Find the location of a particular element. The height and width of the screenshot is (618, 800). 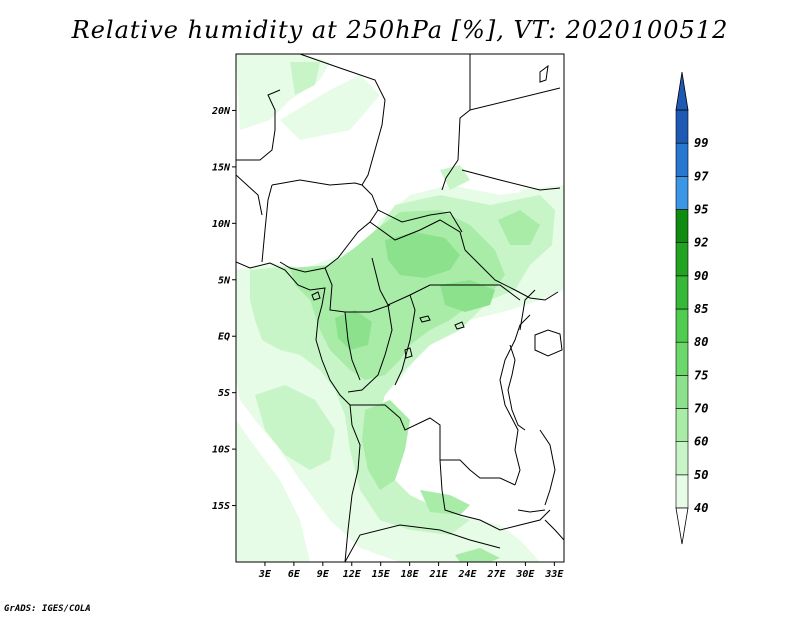

lon-tick-label: 12E is located at coordinates (352, 574).